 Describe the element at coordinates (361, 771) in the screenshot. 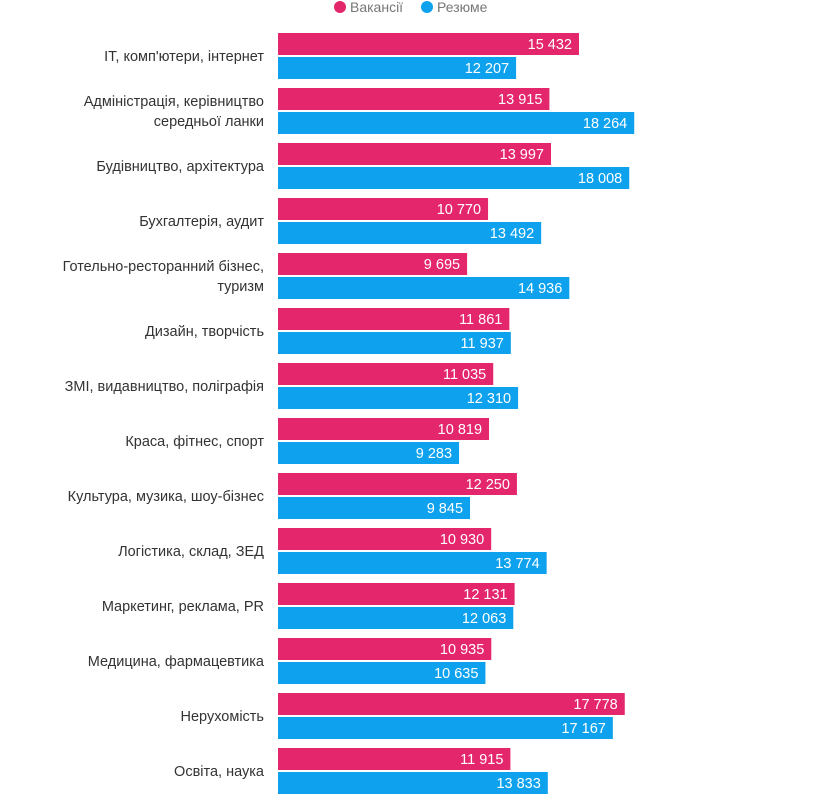

I see `category-group: Освіта, наука 11 915 13 833` at that location.